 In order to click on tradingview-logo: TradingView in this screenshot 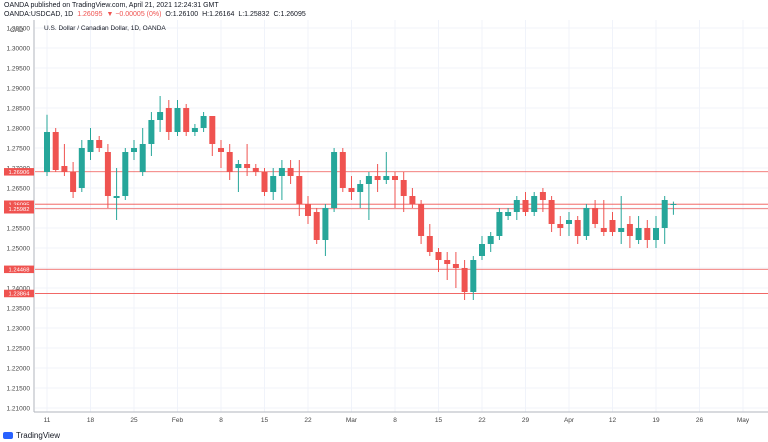, I will do `click(31, 436)`.